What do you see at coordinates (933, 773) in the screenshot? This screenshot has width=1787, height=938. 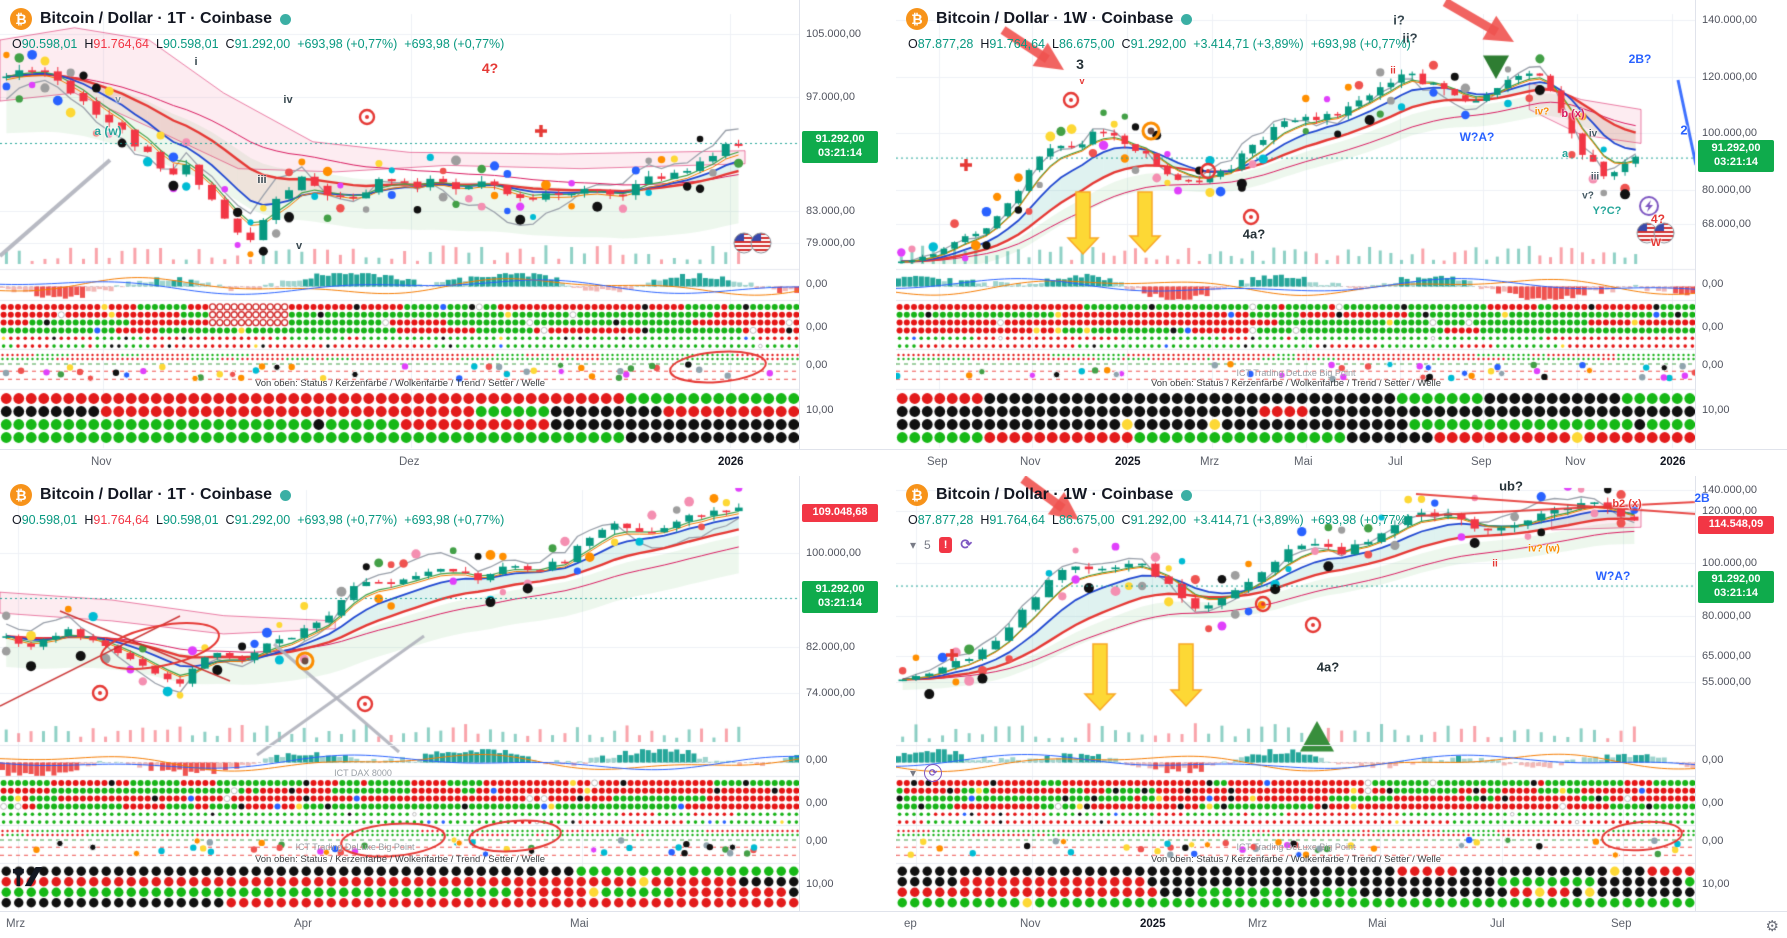 I see `sync-icon: ⟳` at bounding box center [933, 773].